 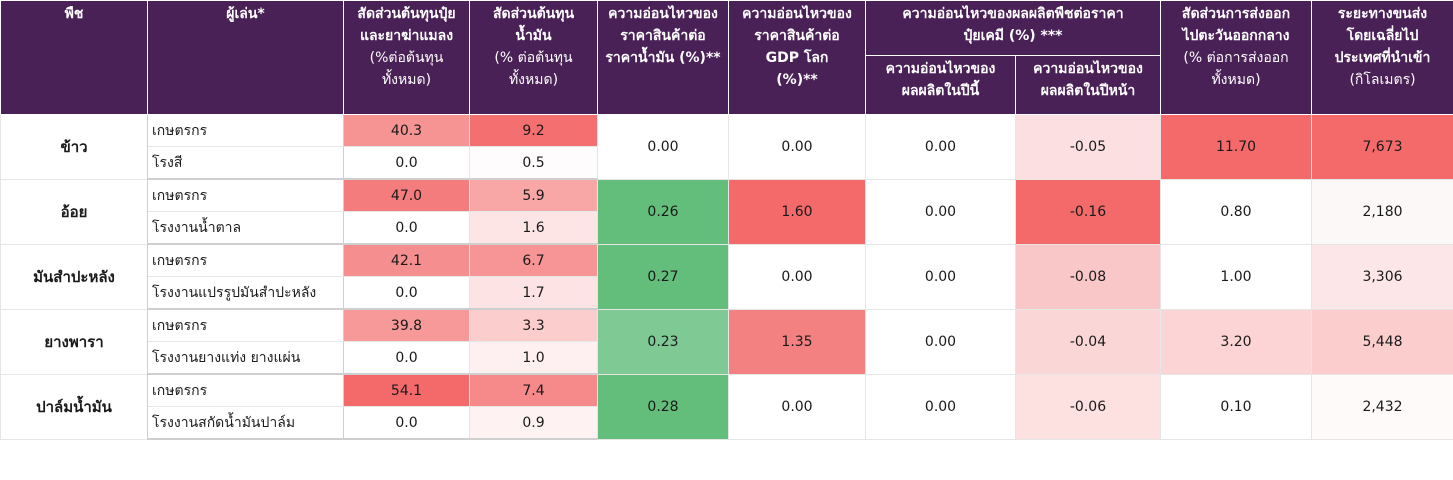 I want to click on gdp-sensitivity-value: 1.60, so click(x=797, y=211).